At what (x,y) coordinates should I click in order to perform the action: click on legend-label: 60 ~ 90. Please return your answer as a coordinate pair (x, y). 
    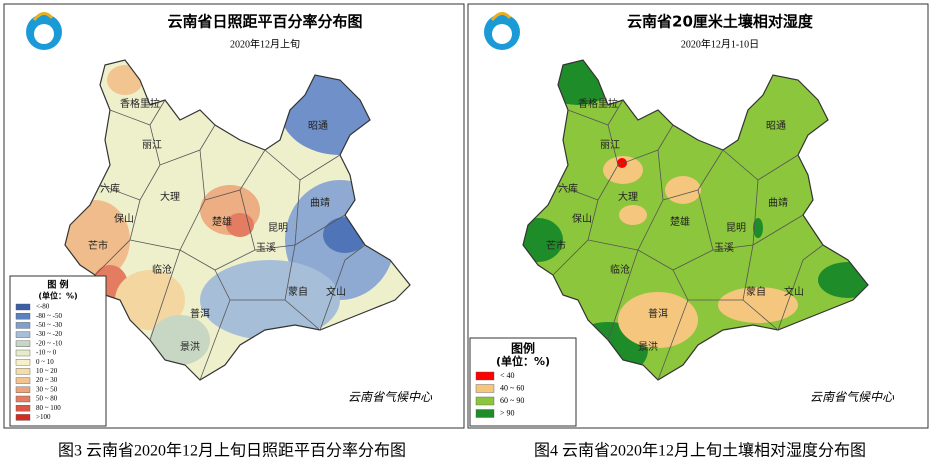
    Looking at the image, I should click on (512, 400).